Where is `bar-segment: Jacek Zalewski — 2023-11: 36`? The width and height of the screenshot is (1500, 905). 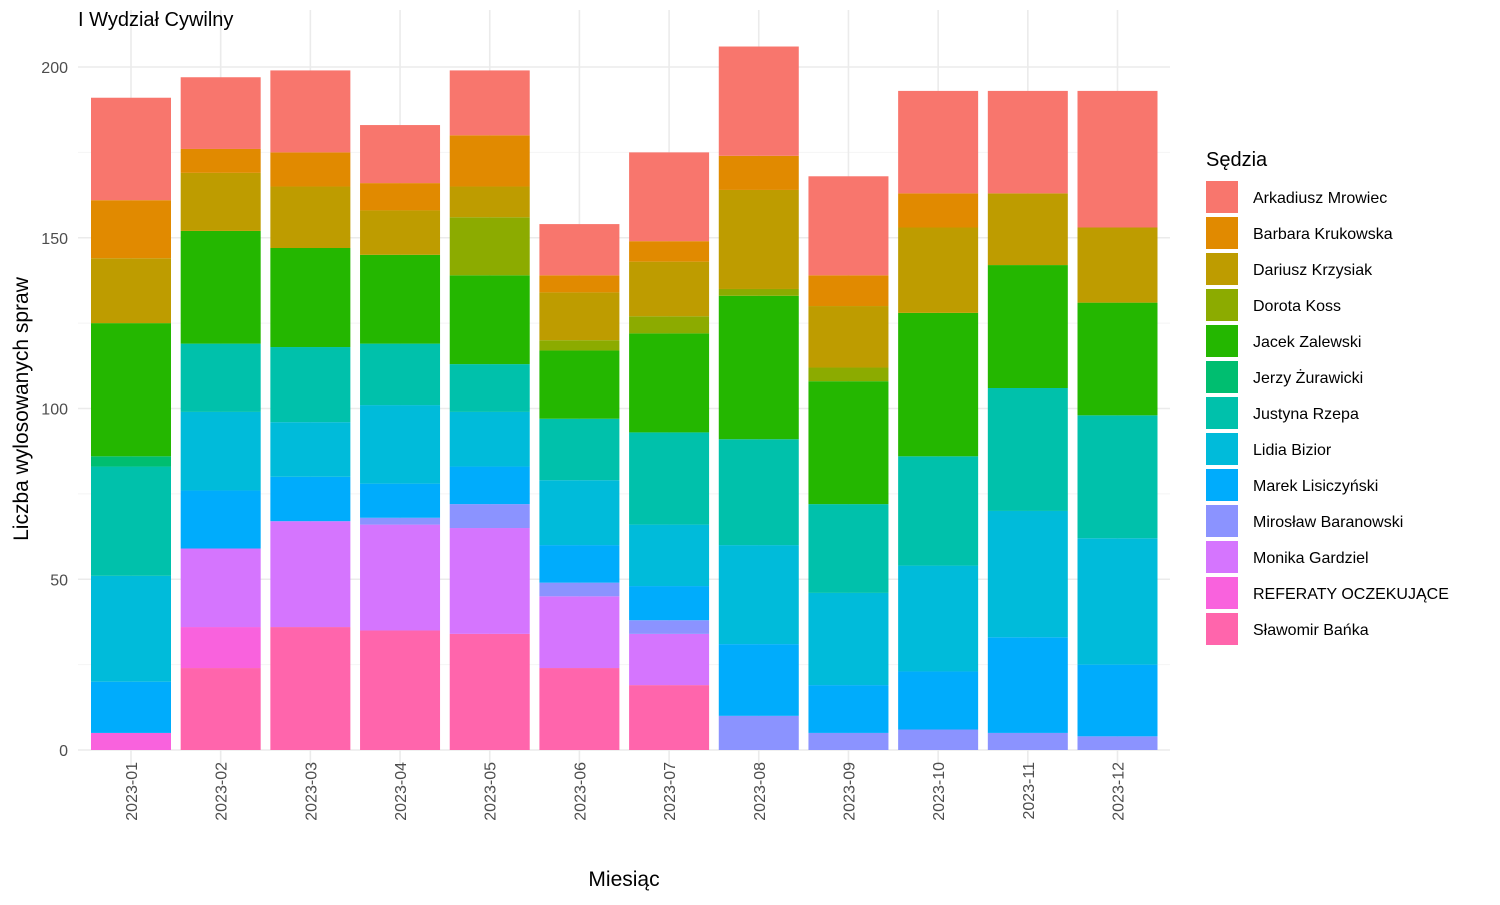 bar-segment: Jacek Zalewski — 2023-11: 36 is located at coordinates (1027, 327).